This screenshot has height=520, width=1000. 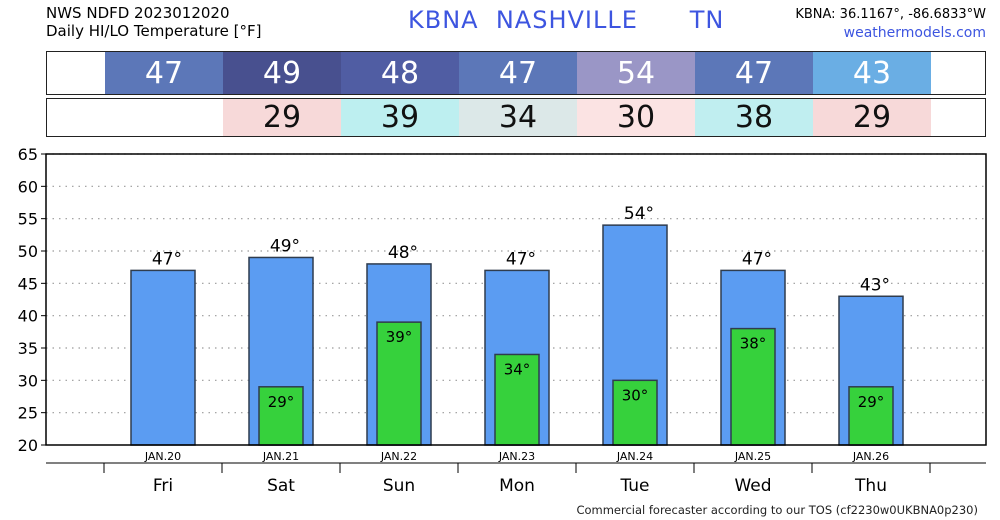 What do you see at coordinates (870, 456) in the screenshot?
I see `date-label: JAN.26` at bounding box center [870, 456].